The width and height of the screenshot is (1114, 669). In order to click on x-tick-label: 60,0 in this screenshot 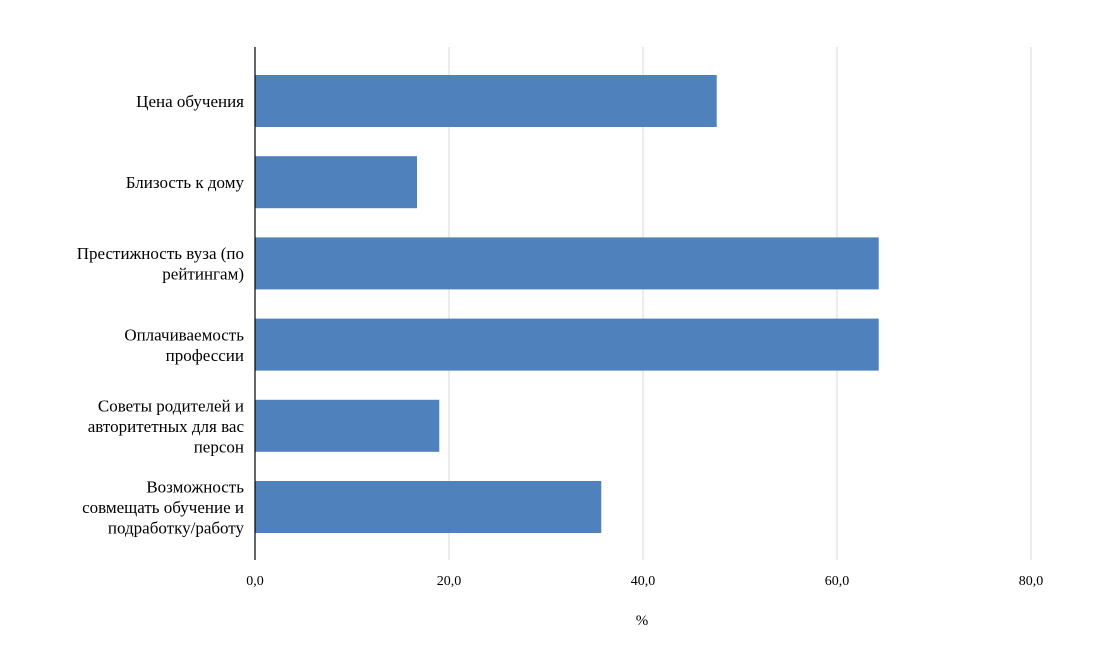, I will do `click(837, 581)`.